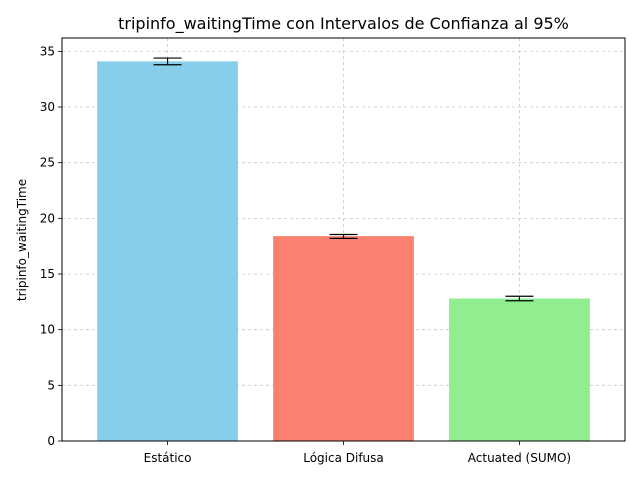 This screenshot has height=480, width=640. Describe the element at coordinates (343, 458) in the screenshot. I see `x-tick-label: Lógica Difusa` at that location.